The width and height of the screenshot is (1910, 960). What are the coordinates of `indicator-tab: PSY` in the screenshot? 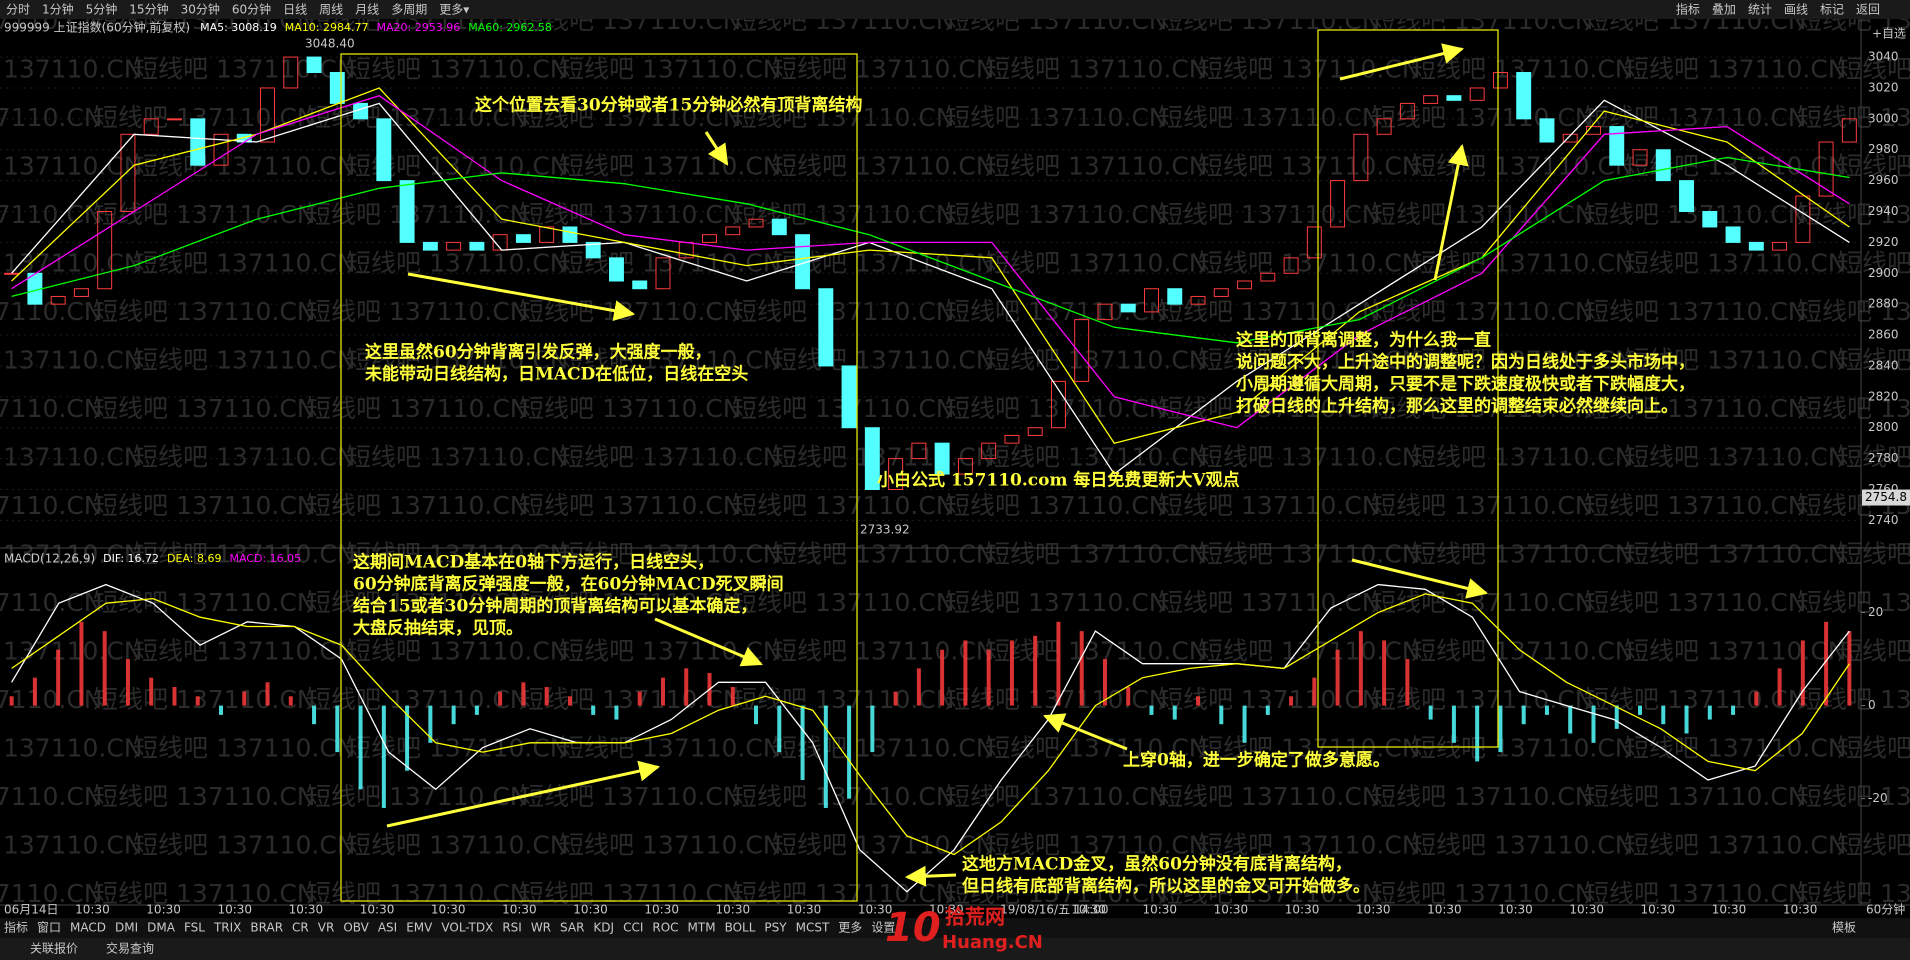 It's located at (775, 928).